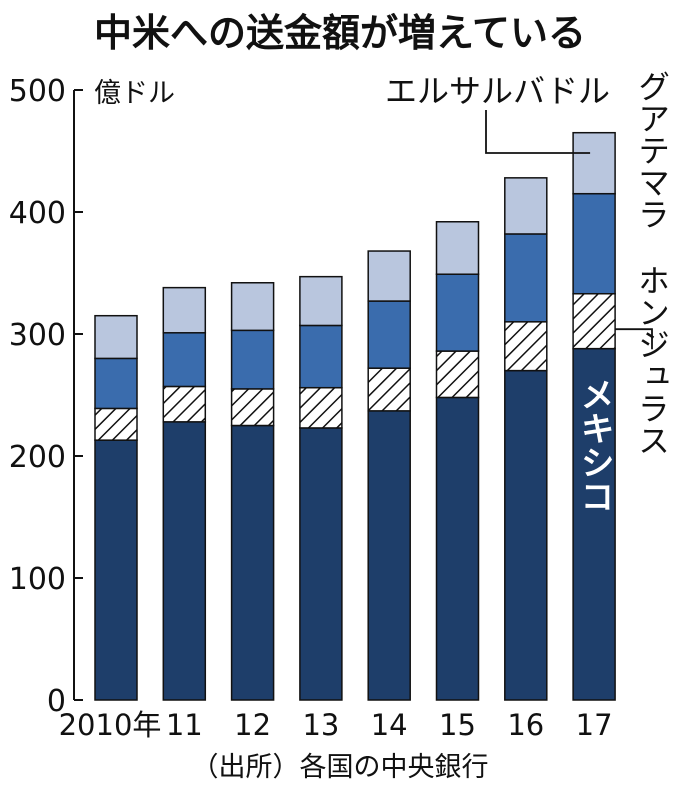  What do you see at coordinates (46, 396) in the screenshot?
I see `y-axis: 0 100 200 300 400 500` at bounding box center [46, 396].